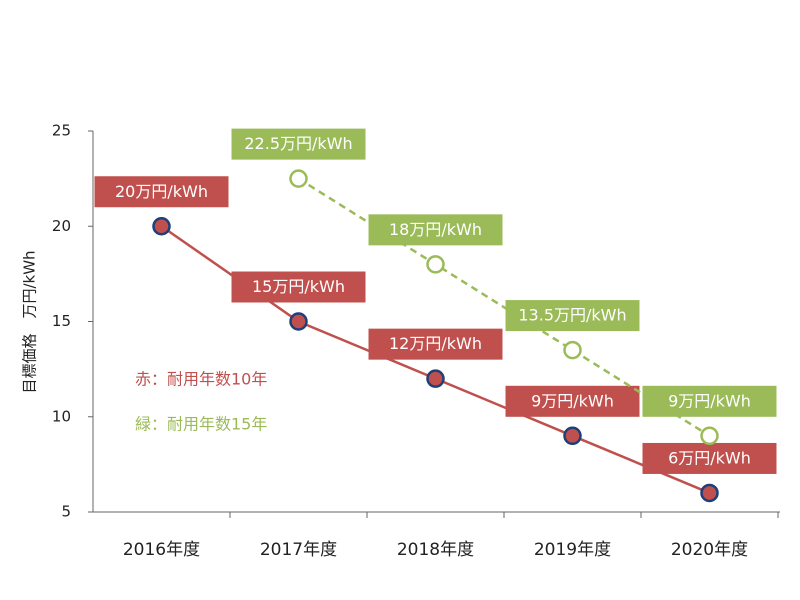 Image resolution: width=800 pixels, height=600 pixels. I want to click on legend-entry: 赤：耐用年数10年, so click(201, 379).